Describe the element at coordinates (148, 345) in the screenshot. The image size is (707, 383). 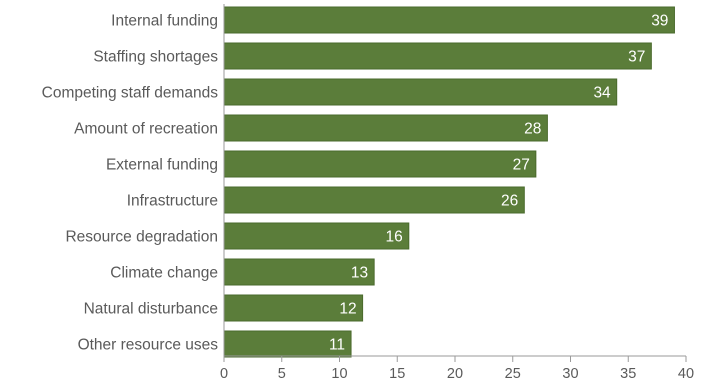
I see `category-label: Other resource uses` at that location.